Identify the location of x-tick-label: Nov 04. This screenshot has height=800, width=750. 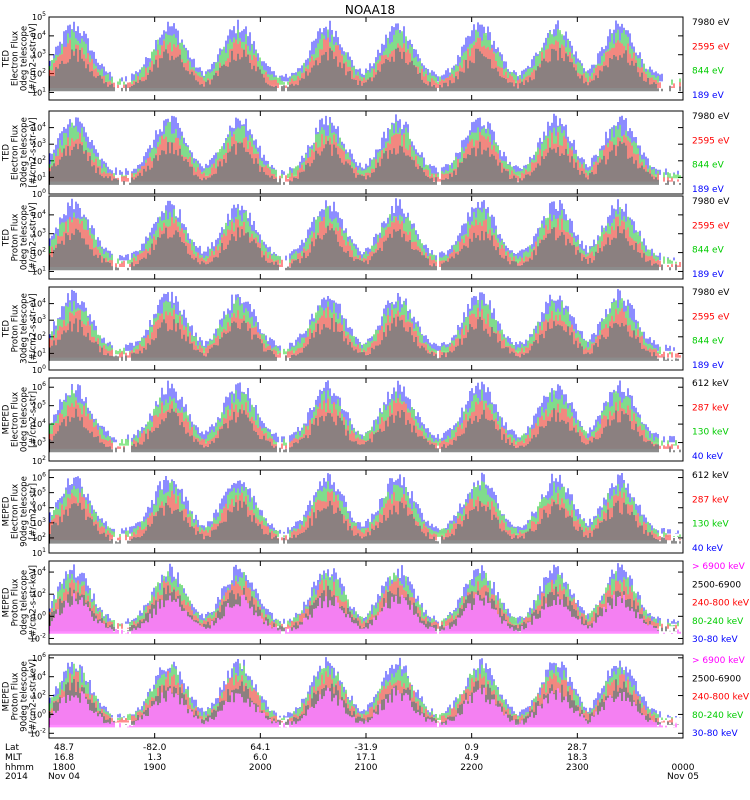
(64, 777).